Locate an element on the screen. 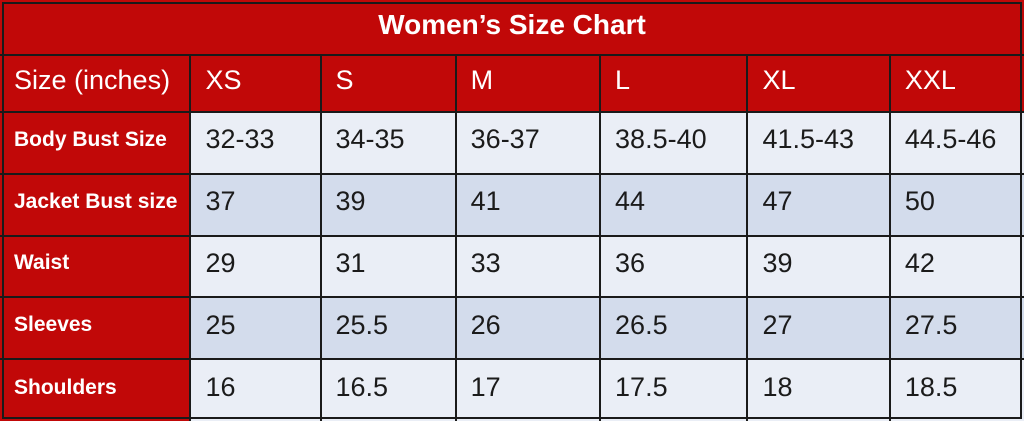 The image size is (1024, 427). size-value-cell: 25.5 is located at coordinates (388, 328).